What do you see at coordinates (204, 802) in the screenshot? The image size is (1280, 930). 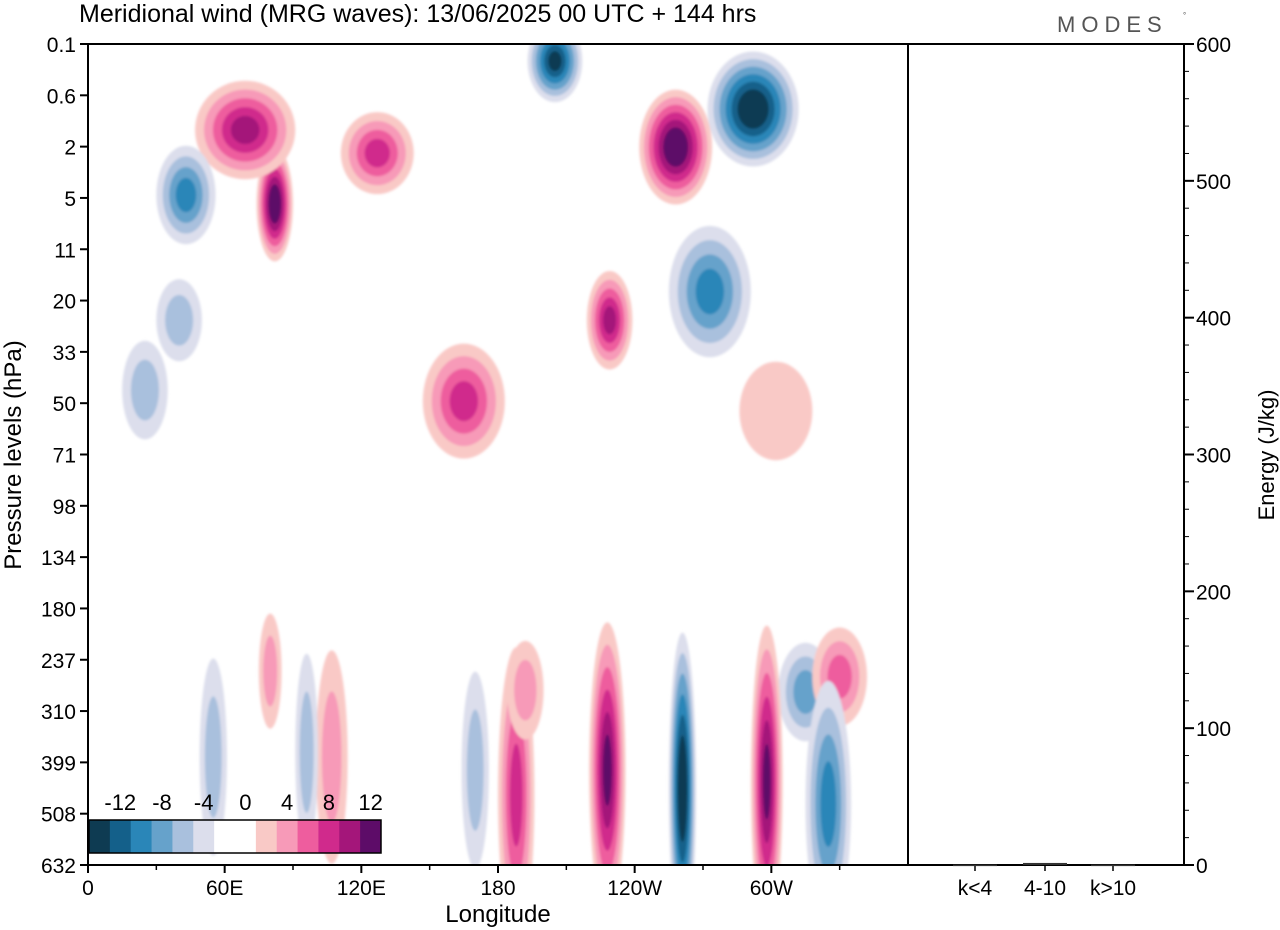 I see `colorbar-tick-label: -4` at bounding box center [204, 802].